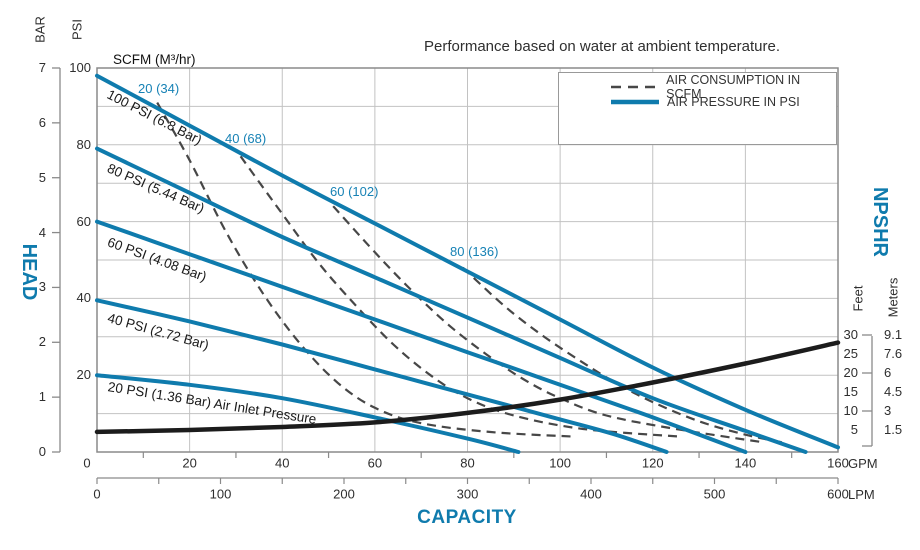  I want to click on gpm-tick-label: 160, so click(838, 463).